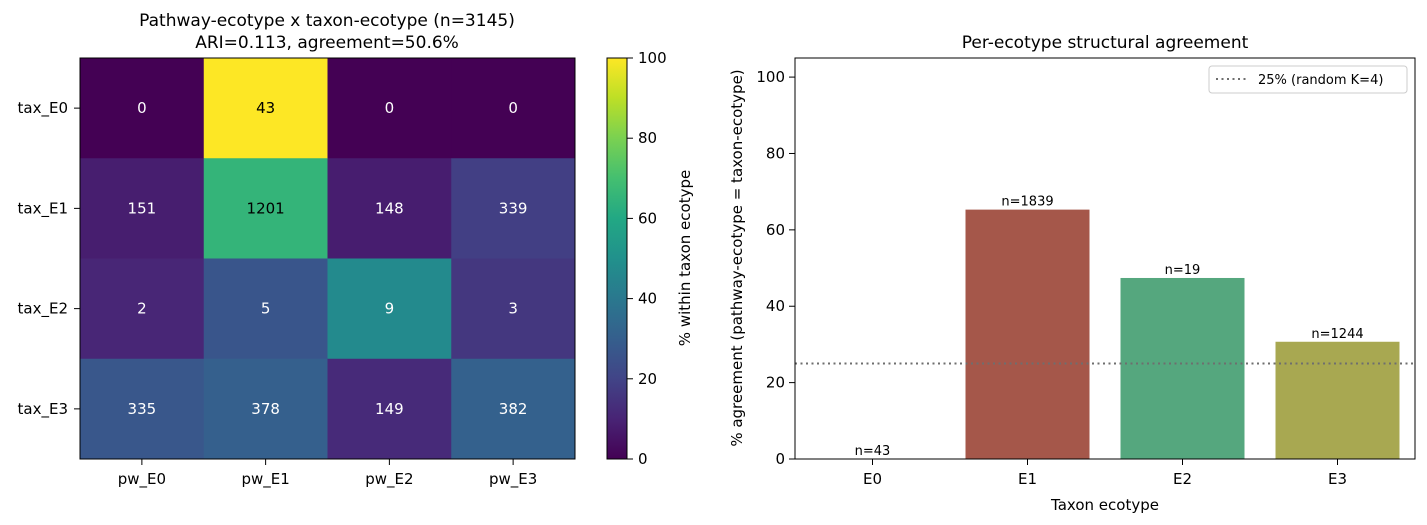 This screenshot has width=1427, height=525. What do you see at coordinates (647, 258) in the screenshot?
I see `colorbar-ticks: 0 20 40 60 80 100` at bounding box center [647, 258].